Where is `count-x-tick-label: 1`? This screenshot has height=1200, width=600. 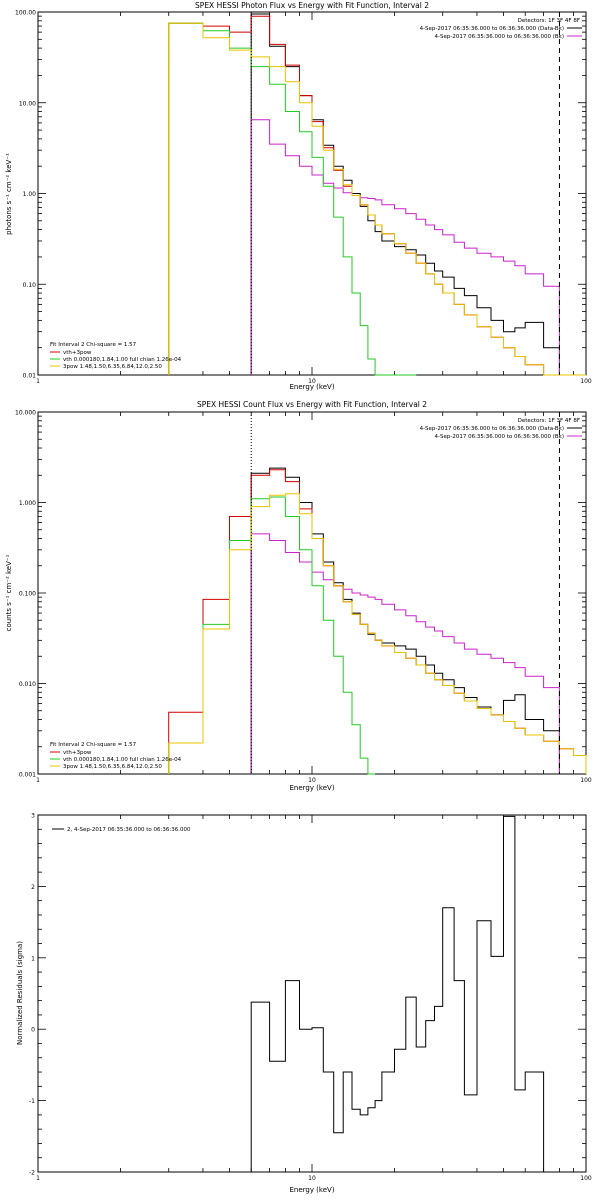
count-x-tick-label: 1 is located at coordinates (38, 780).